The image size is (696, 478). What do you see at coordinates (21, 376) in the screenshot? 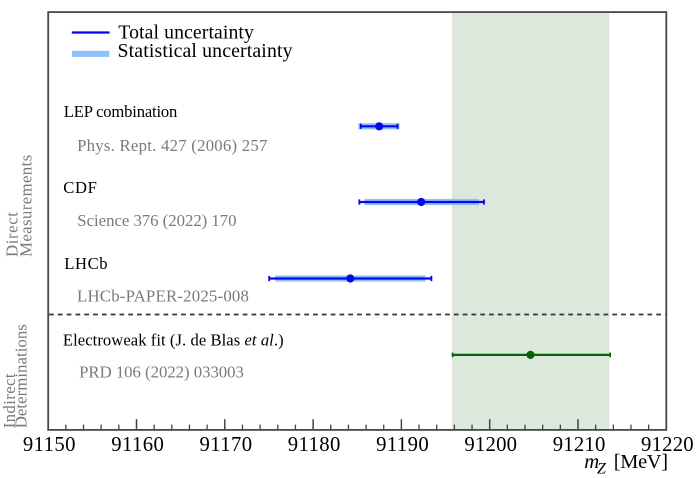
I see `svg-text: Determinations` at bounding box center [21, 376].